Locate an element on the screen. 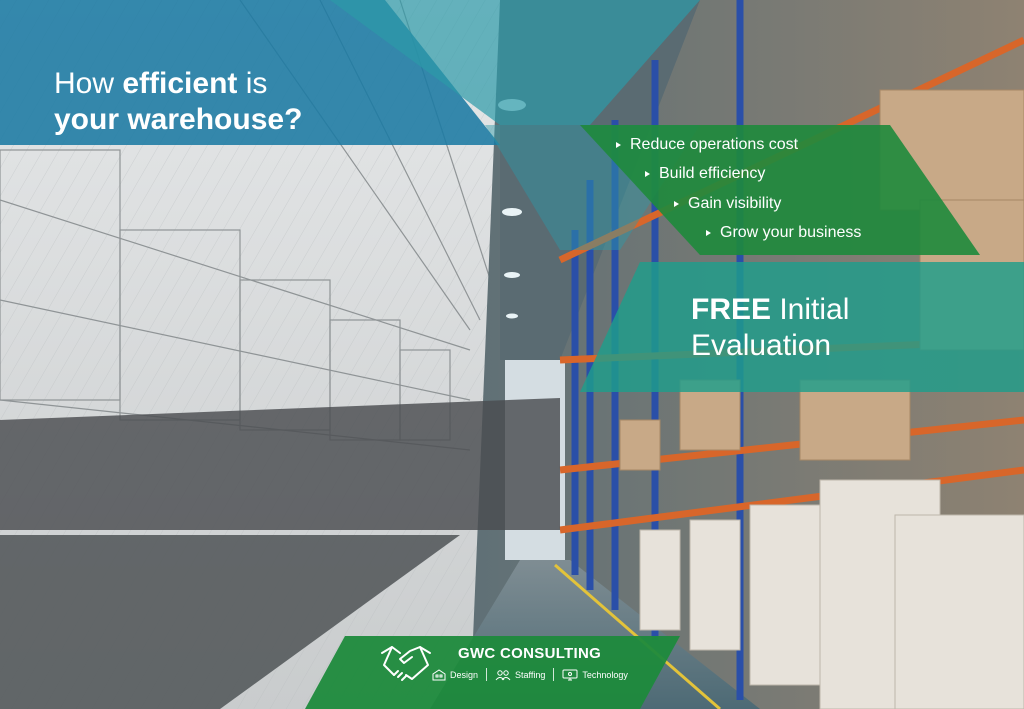 The width and height of the screenshot is (1024, 709). service-staffing: Staffing is located at coordinates (520, 675).